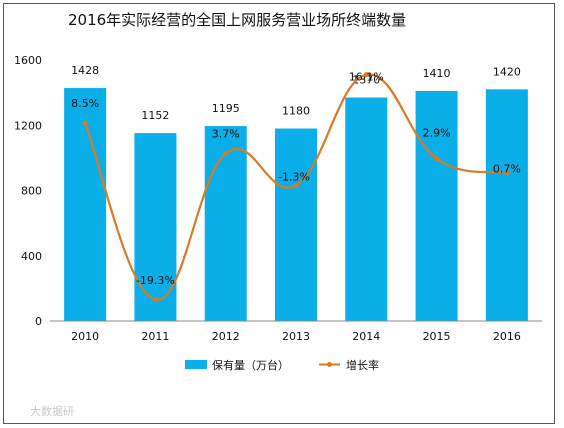  Describe the element at coordinates (155, 336) in the screenshot. I see `x-tick-label: 2011` at that location.